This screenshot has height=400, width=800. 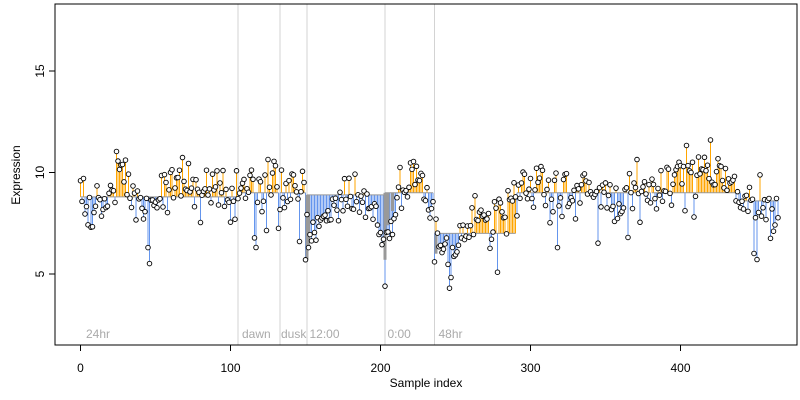 What do you see at coordinates (16, 174) in the screenshot?
I see `y-axis-title: Expression` at bounding box center [16, 174].